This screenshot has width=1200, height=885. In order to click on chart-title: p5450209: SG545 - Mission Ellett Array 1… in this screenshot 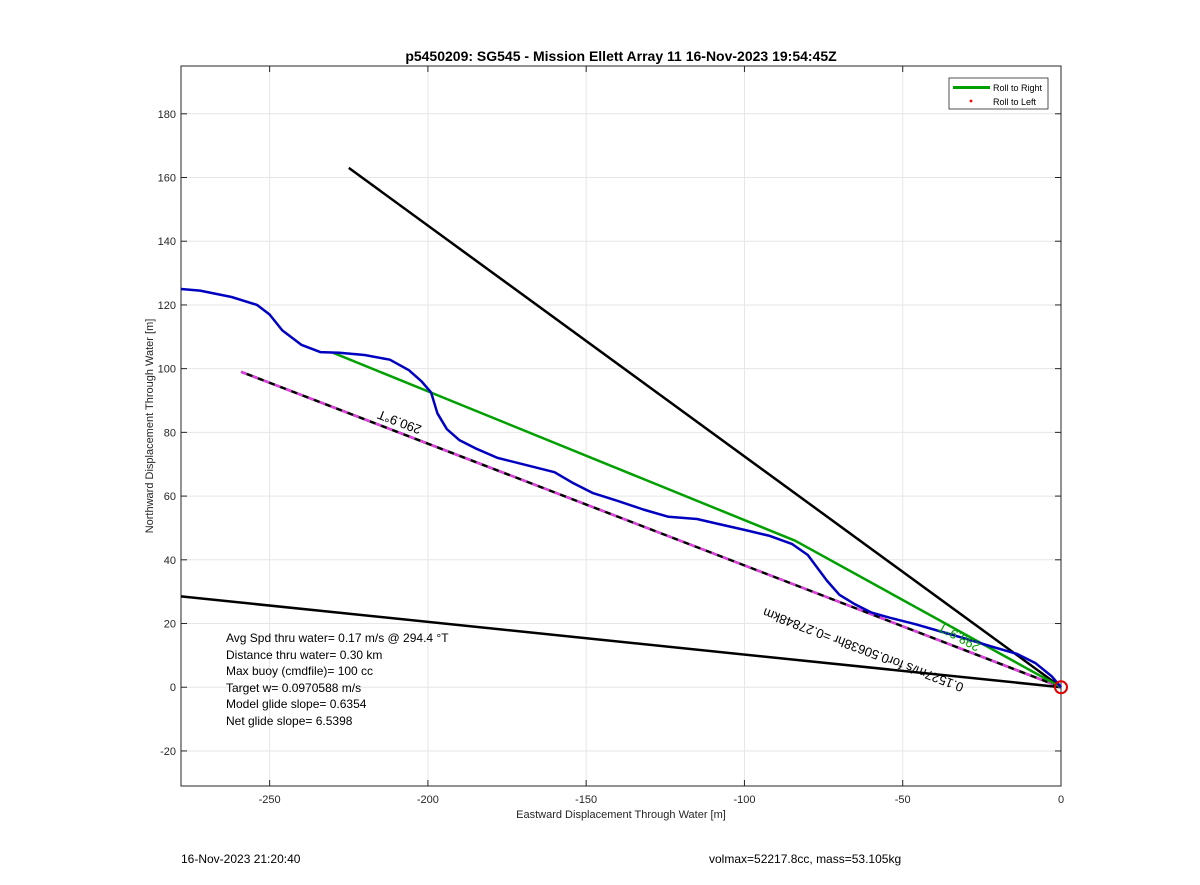, I will do `click(621, 56)`.